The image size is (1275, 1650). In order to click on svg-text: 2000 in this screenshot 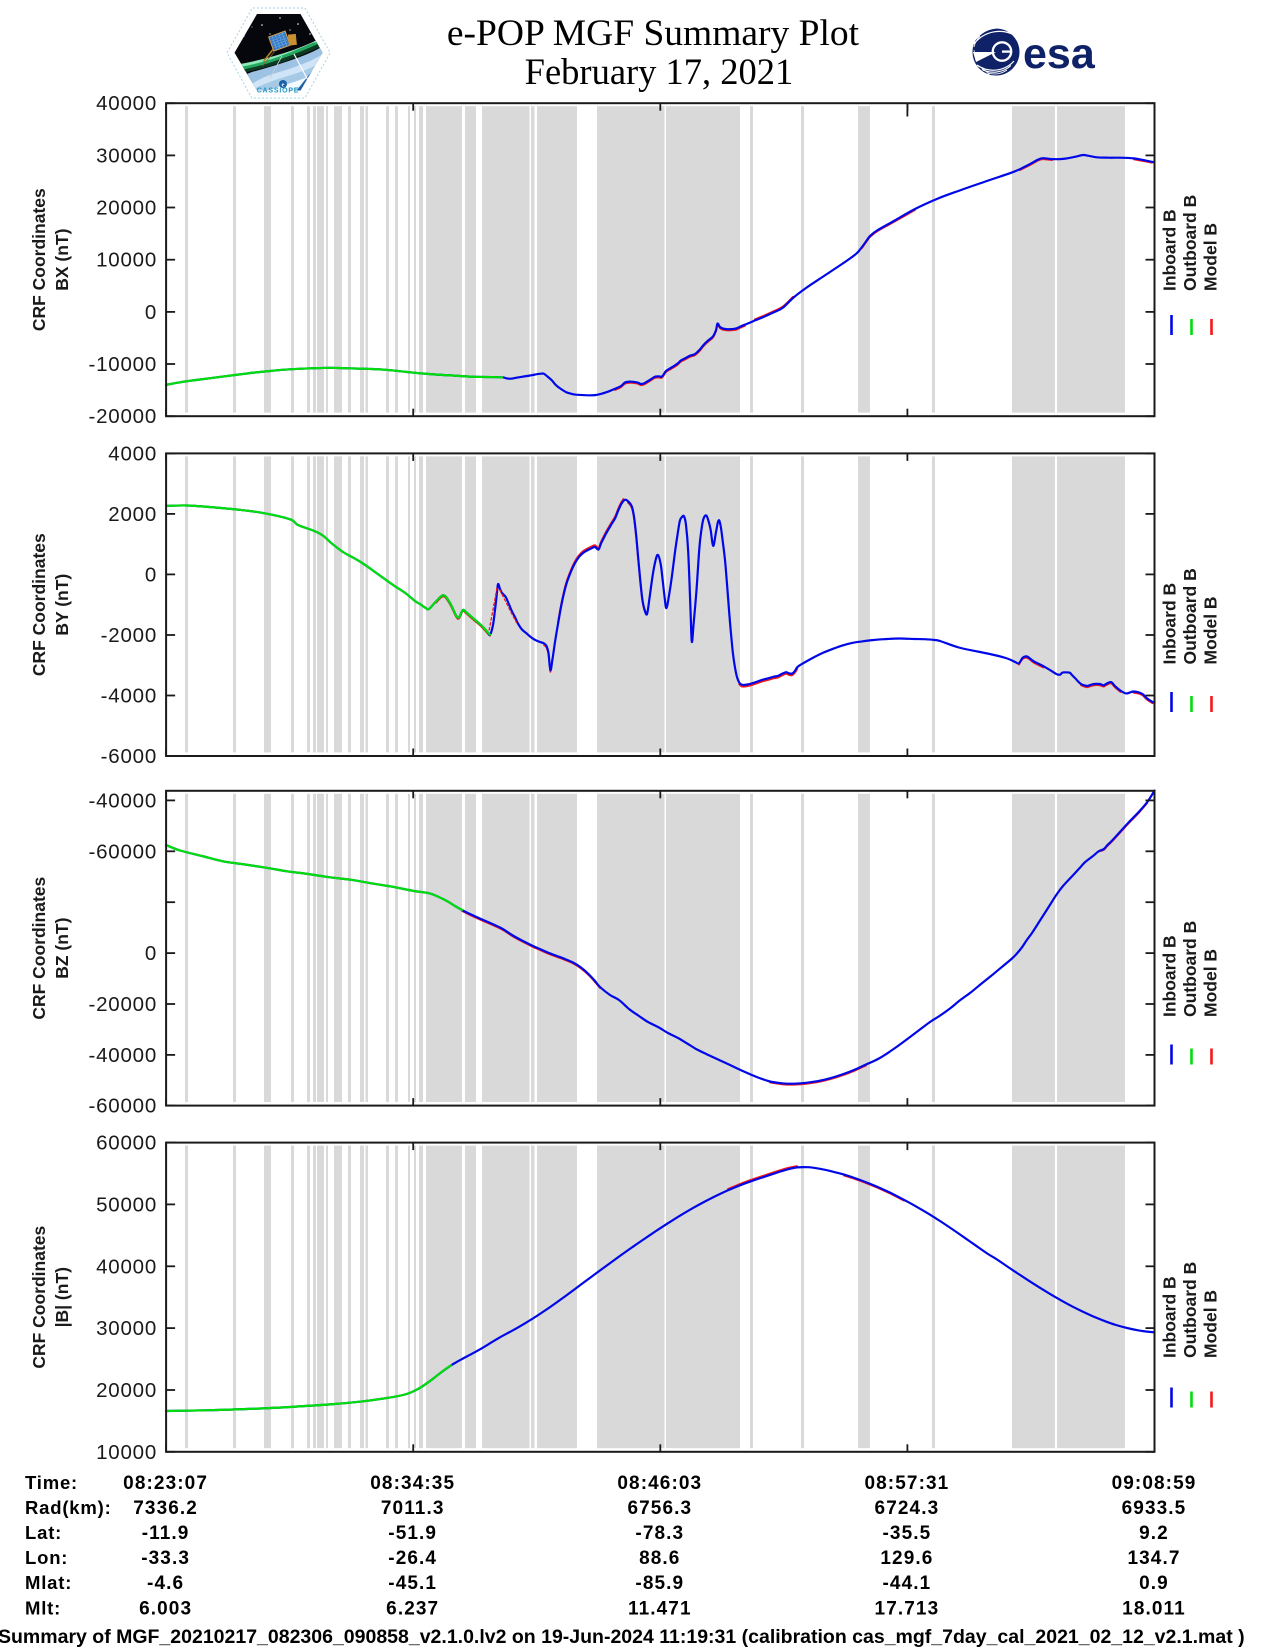, I will do `click(132, 514)`.